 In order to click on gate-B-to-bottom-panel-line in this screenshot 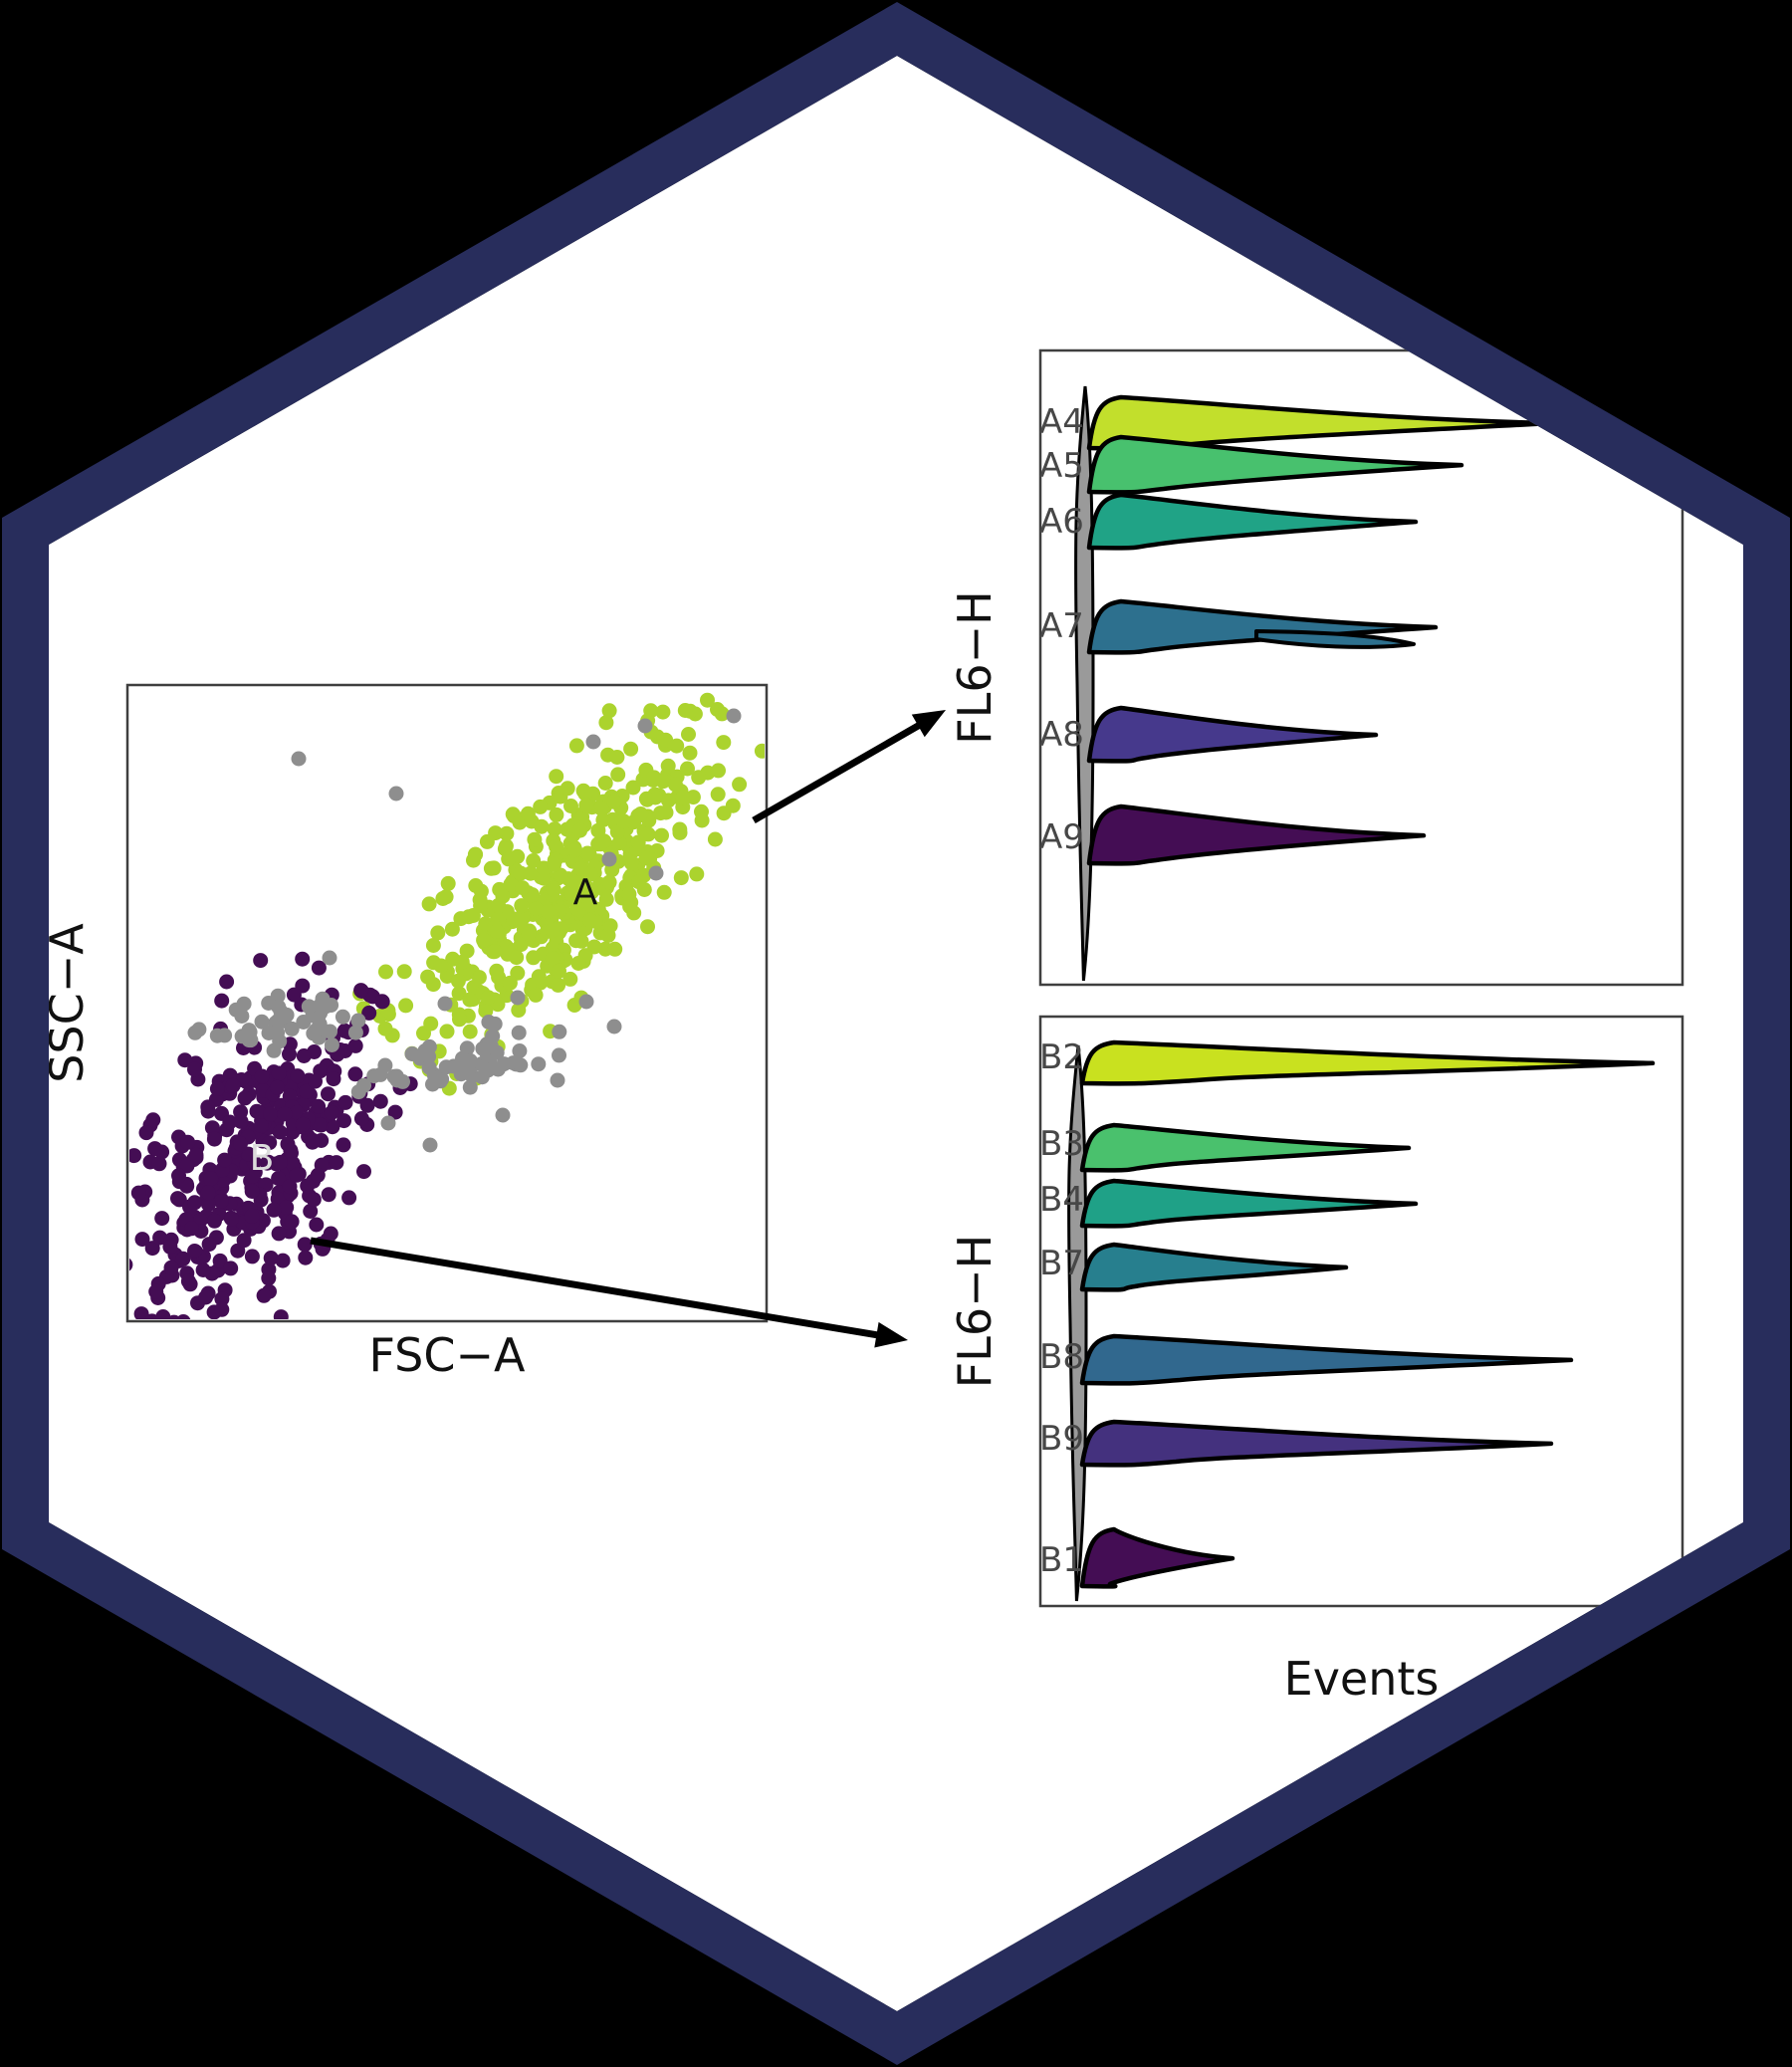, I will do `click(596, 1288)`.